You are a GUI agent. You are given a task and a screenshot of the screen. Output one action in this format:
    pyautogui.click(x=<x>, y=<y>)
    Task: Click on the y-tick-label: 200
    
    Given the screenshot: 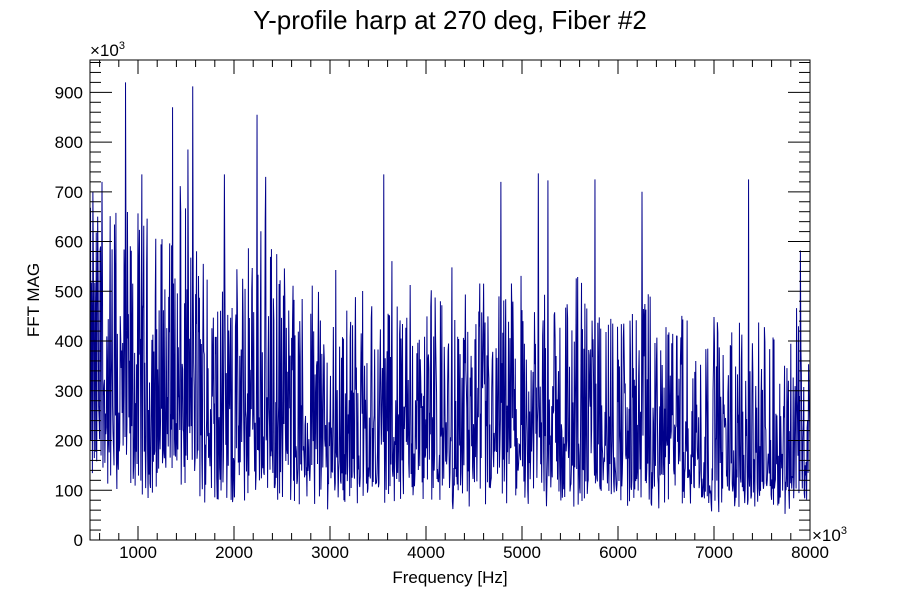 What is the action you would take?
    pyautogui.click(x=69, y=441)
    